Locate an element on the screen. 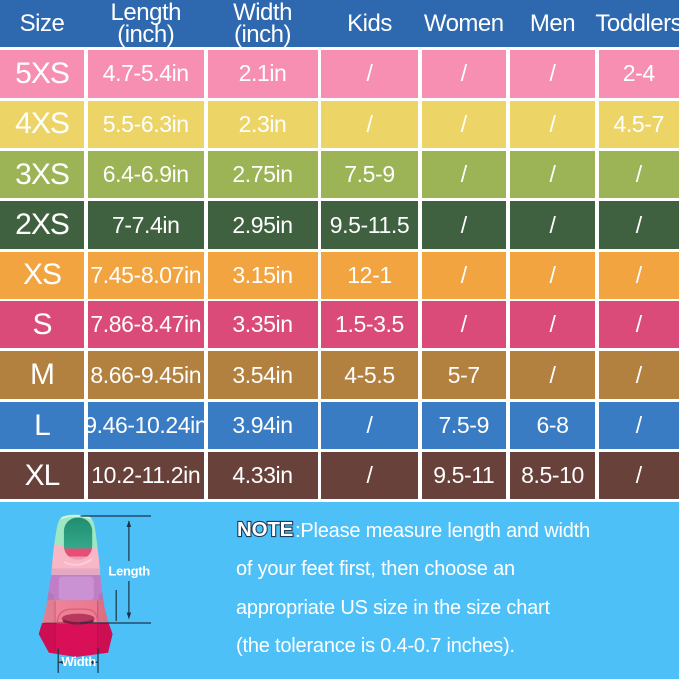  svg-text: Length is located at coordinates (129, 571).